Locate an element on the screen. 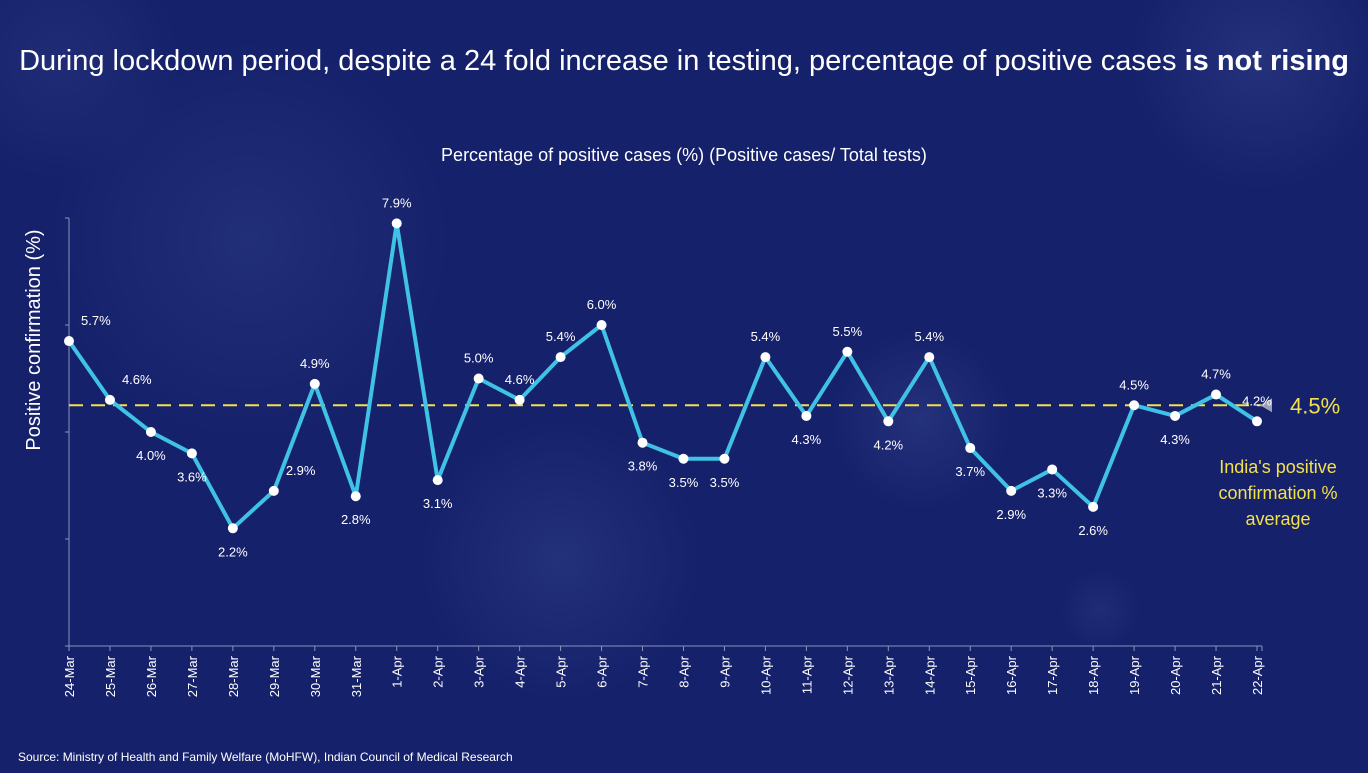 This screenshot has height=773, width=1368. x-tick-label: 30-Mar is located at coordinates (315, 676).